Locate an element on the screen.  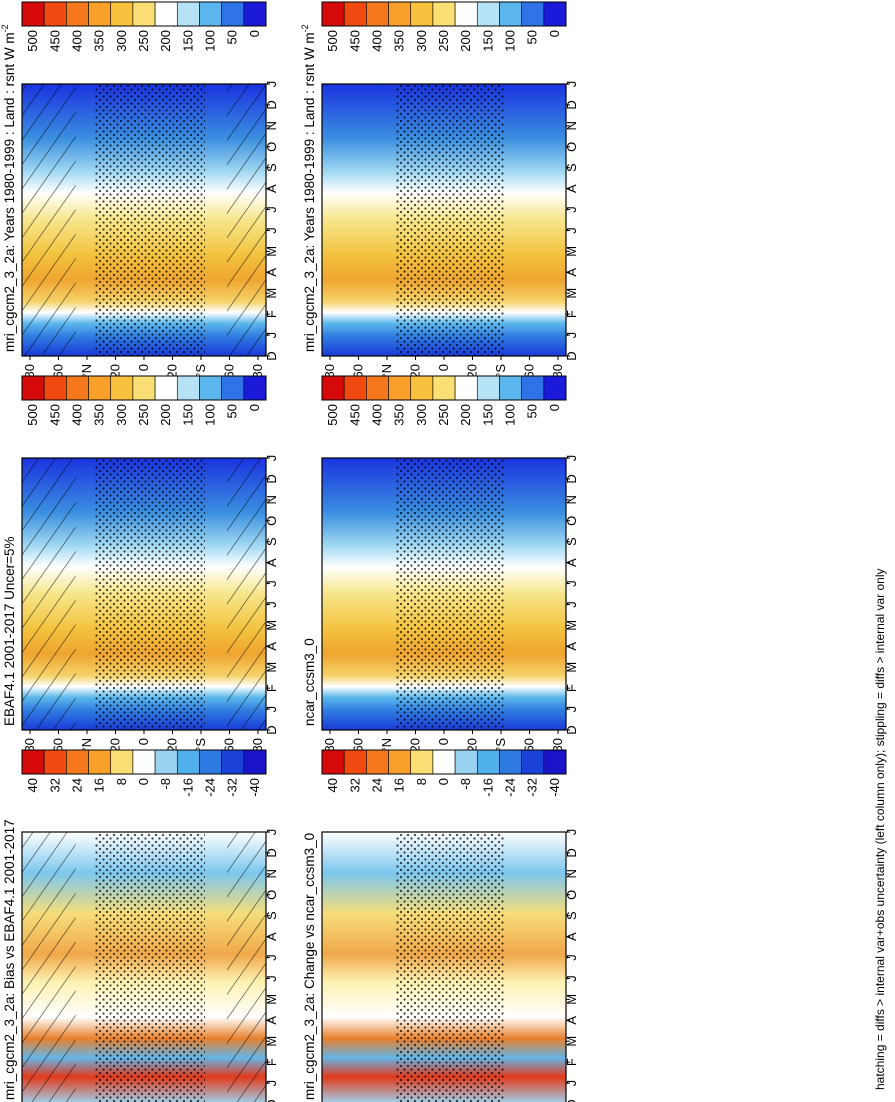
stipple-model_rsnt_right is located at coordinates (450, 220).